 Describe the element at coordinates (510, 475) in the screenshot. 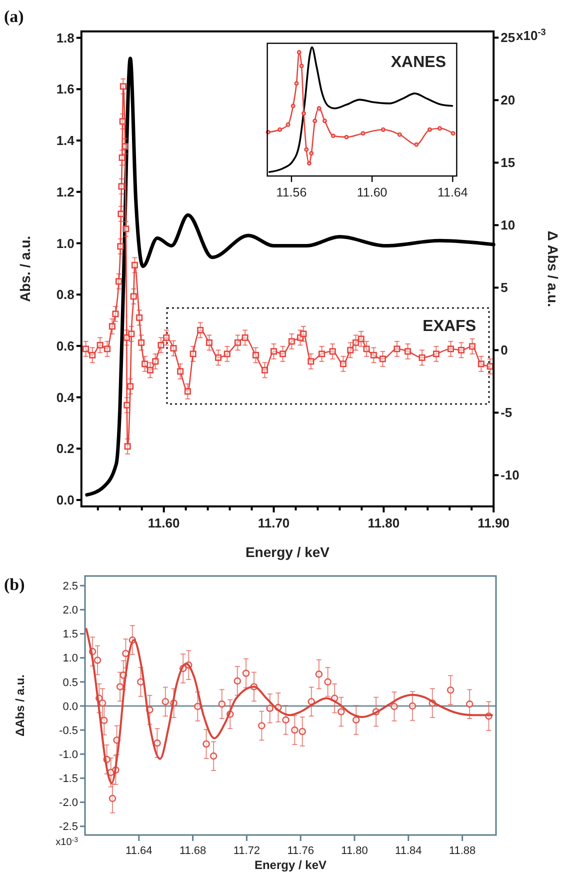

I see `y2-tick-label: -10` at that location.